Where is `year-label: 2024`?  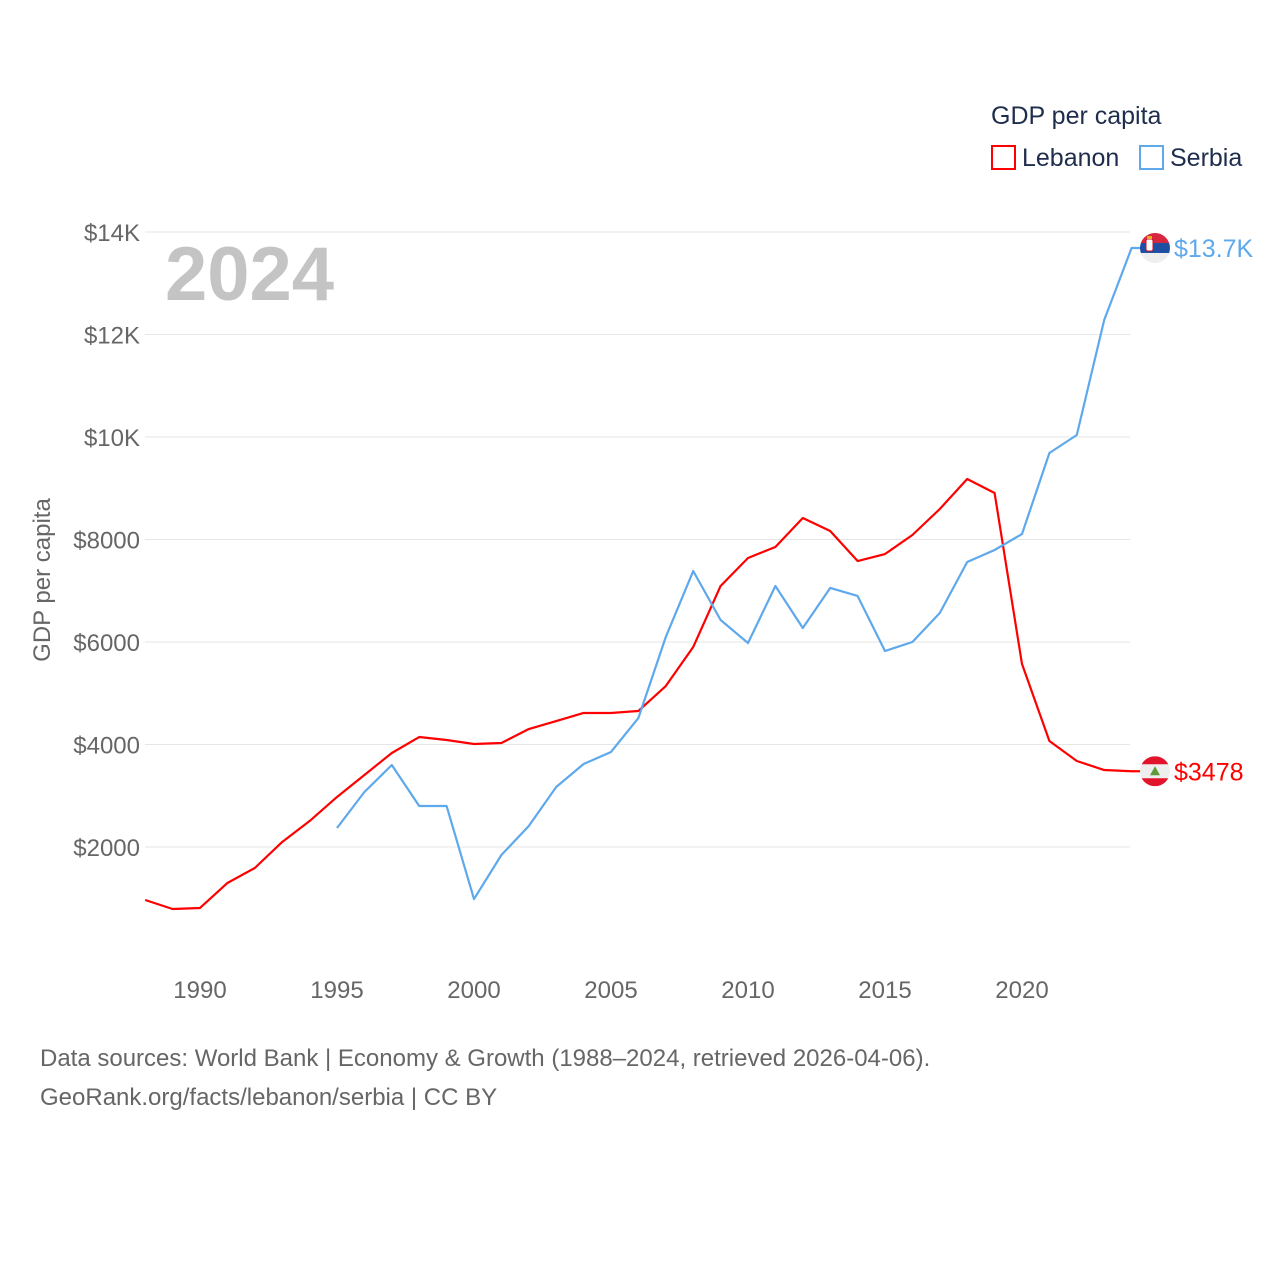 year-label: 2024 is located at coordinates (249, 274).